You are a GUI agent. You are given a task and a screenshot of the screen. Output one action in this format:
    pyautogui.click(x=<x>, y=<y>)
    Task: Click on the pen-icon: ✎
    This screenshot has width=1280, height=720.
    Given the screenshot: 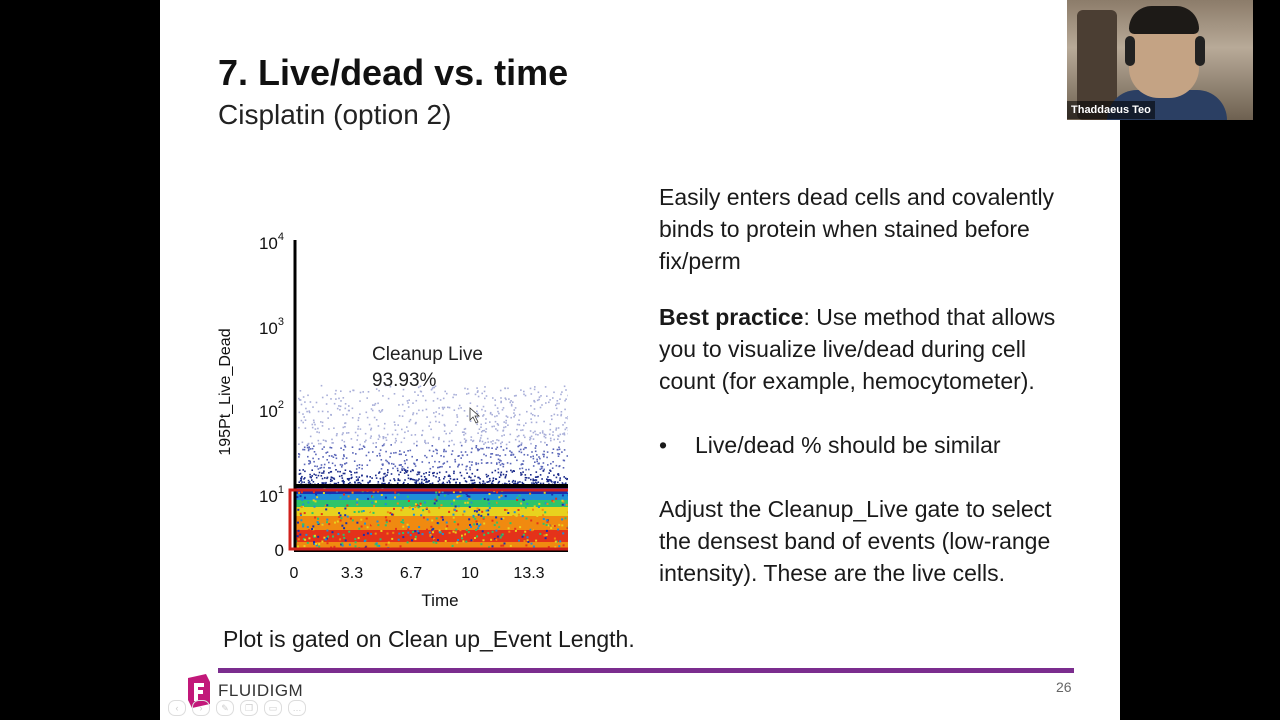 What is the action you would take?
    pyautogui.click(x=225, y=708)
    